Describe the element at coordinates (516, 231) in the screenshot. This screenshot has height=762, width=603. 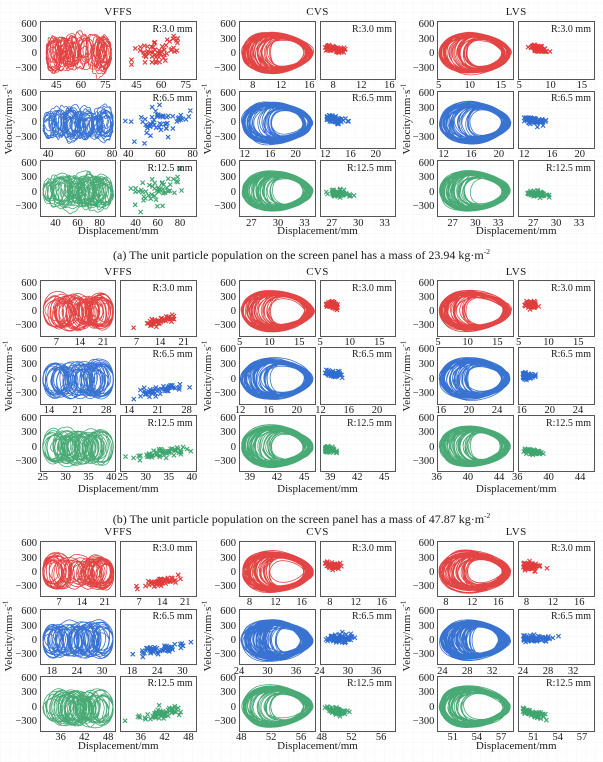
I see `x-axis-label-a-lvs: Displacement/mm` at that location.